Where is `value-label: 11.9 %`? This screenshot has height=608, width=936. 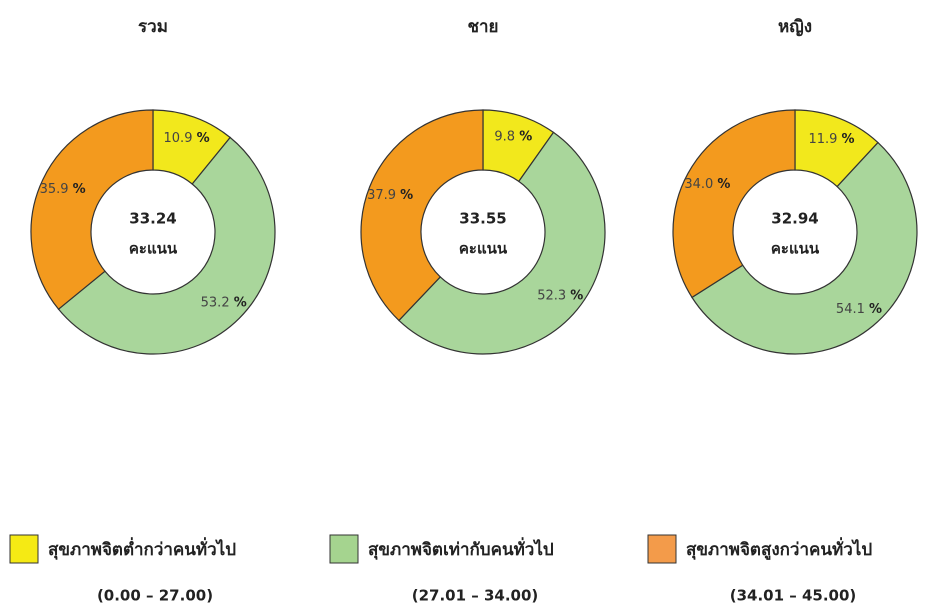 value-label: 11.9 % is located at coordinates (831, 138).